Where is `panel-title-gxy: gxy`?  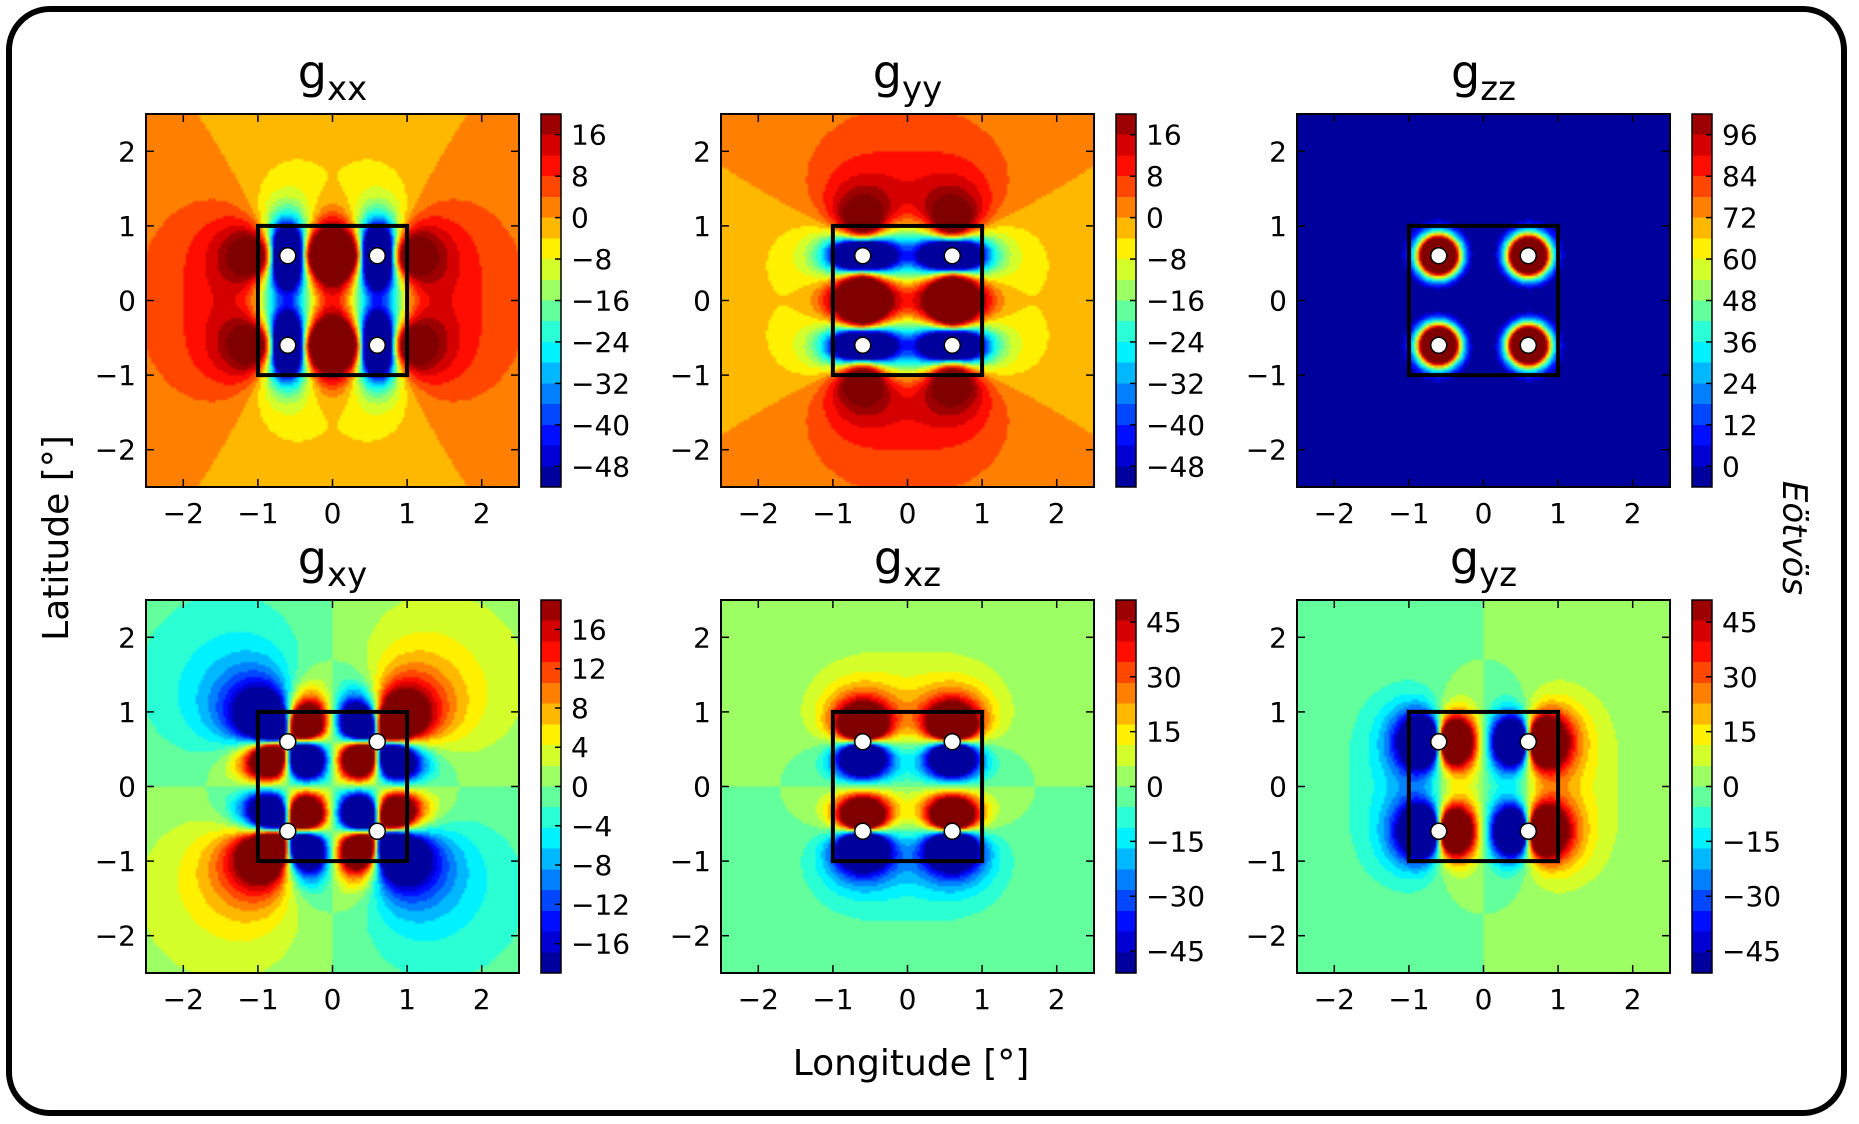 panel-title-gxy: gxy is located at coordinates (332, 563).